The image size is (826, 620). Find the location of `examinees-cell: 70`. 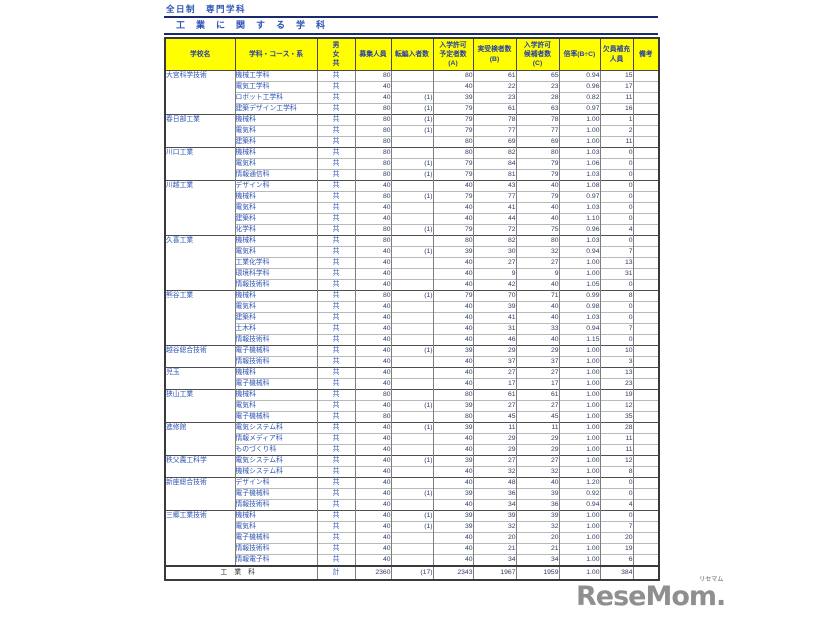

examinees-cell: 70 is located at coordinates (494, 296).